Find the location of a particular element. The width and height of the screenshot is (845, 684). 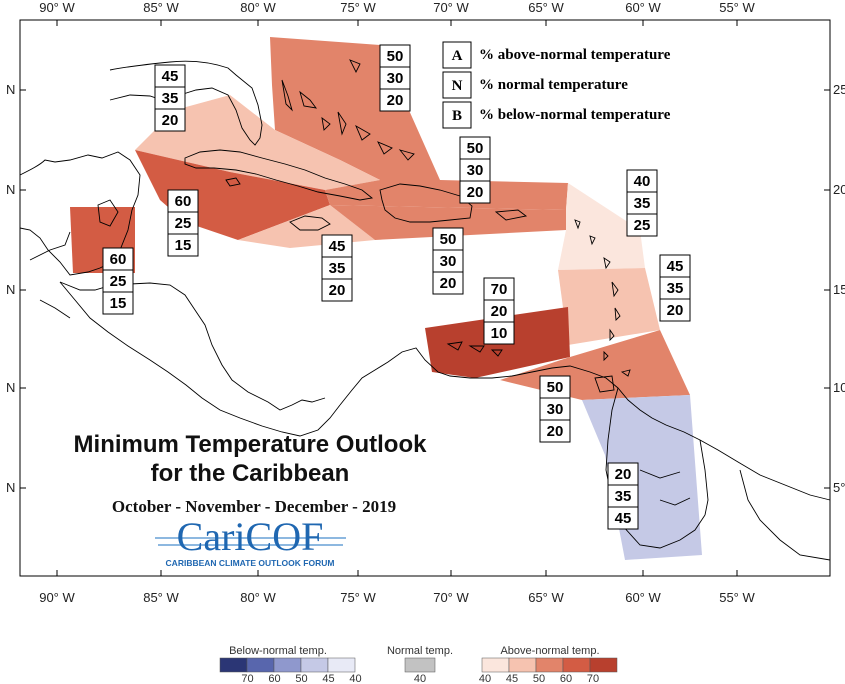

region-hispaniola-north is located at coordinates (446, 195).